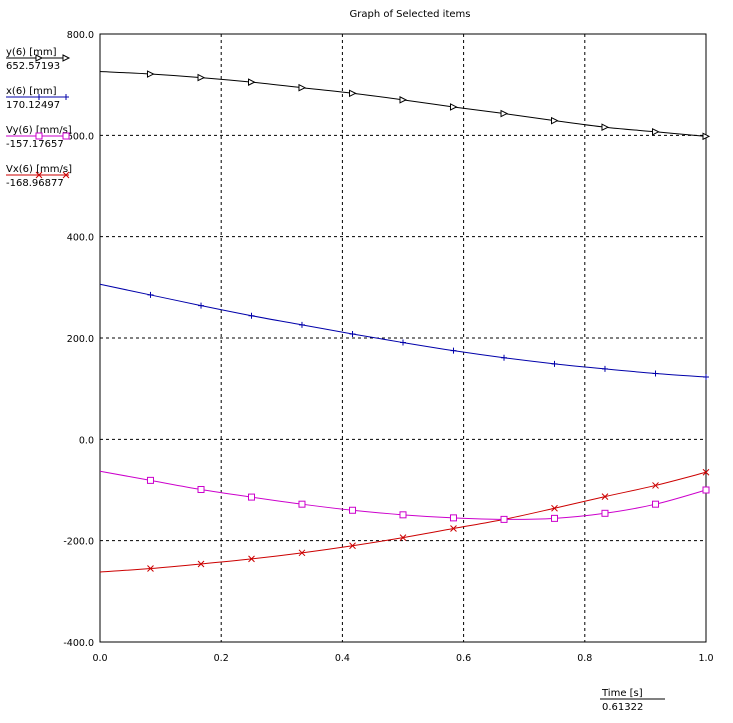 The height and width of the screenshot is (723, 733). I want to click on y-tick-label: 600.0, so click(80, 136).